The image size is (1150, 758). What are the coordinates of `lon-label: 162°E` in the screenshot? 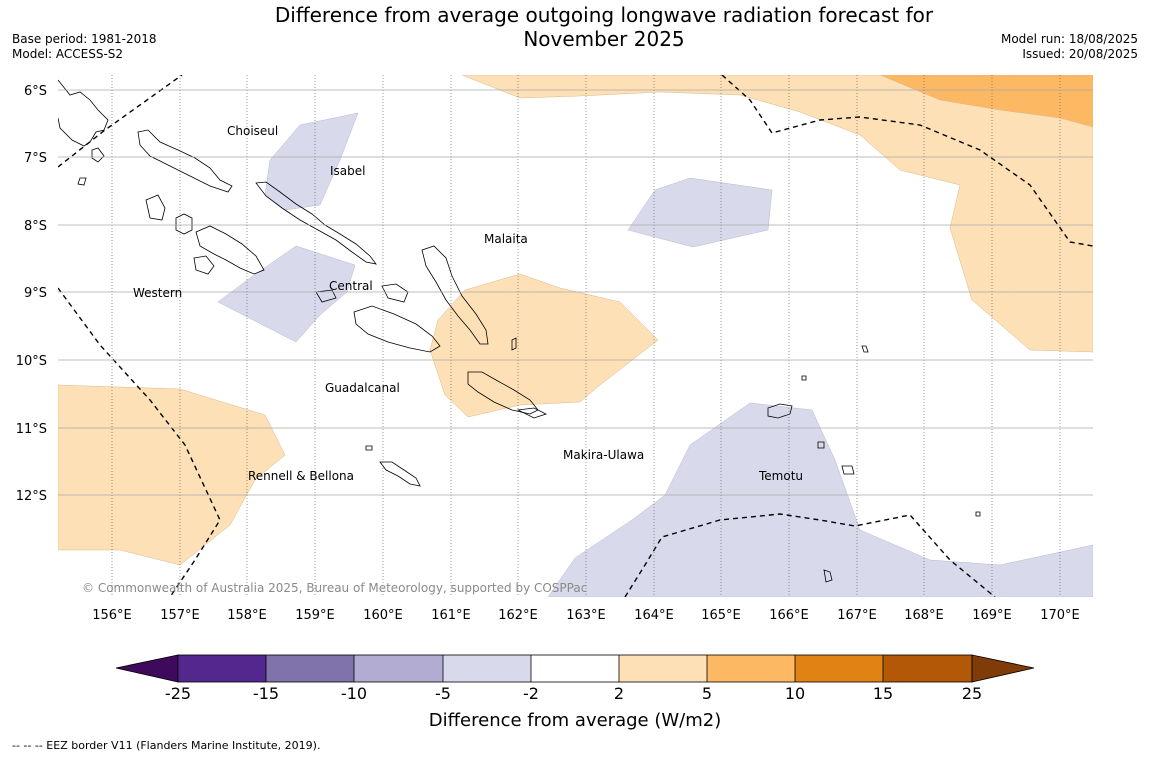 It's located at (518, 615).